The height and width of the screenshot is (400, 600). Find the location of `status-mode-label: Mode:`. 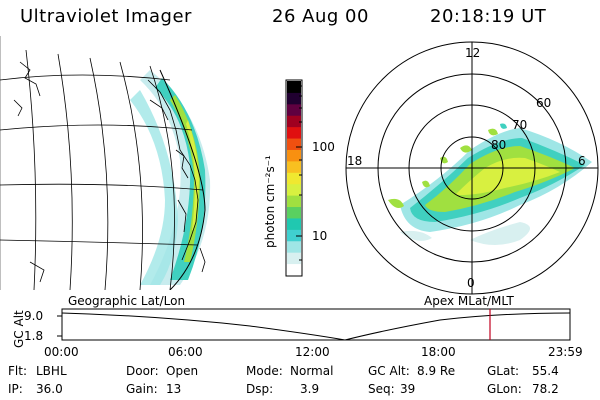

status-mode-label: Mode: is located at coordinates (264, 371).